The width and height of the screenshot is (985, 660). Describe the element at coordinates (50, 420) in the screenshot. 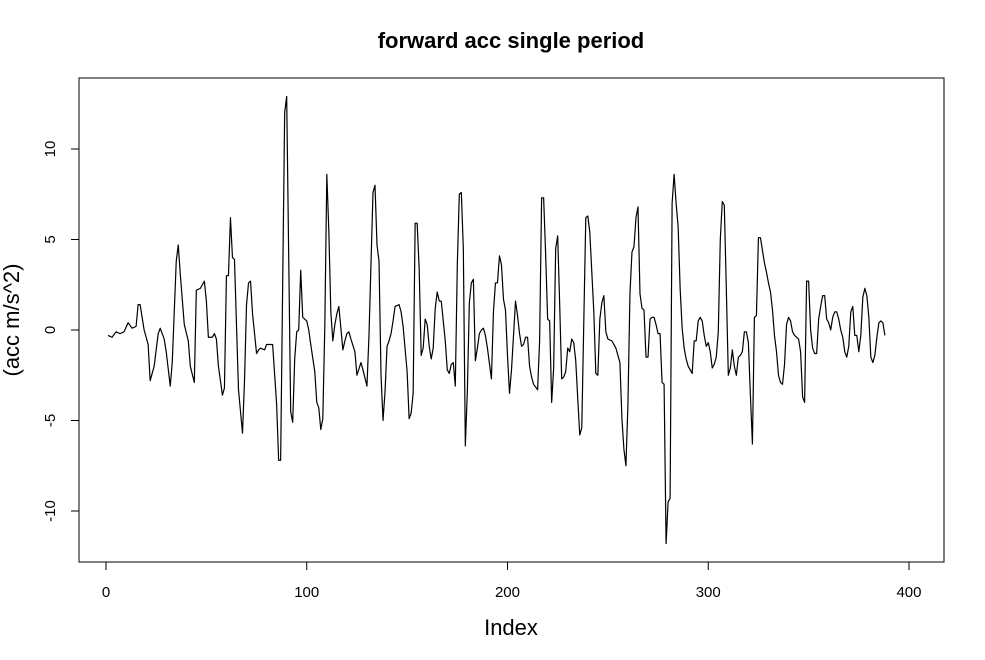

I see `y-tick-label: -5` at that location.